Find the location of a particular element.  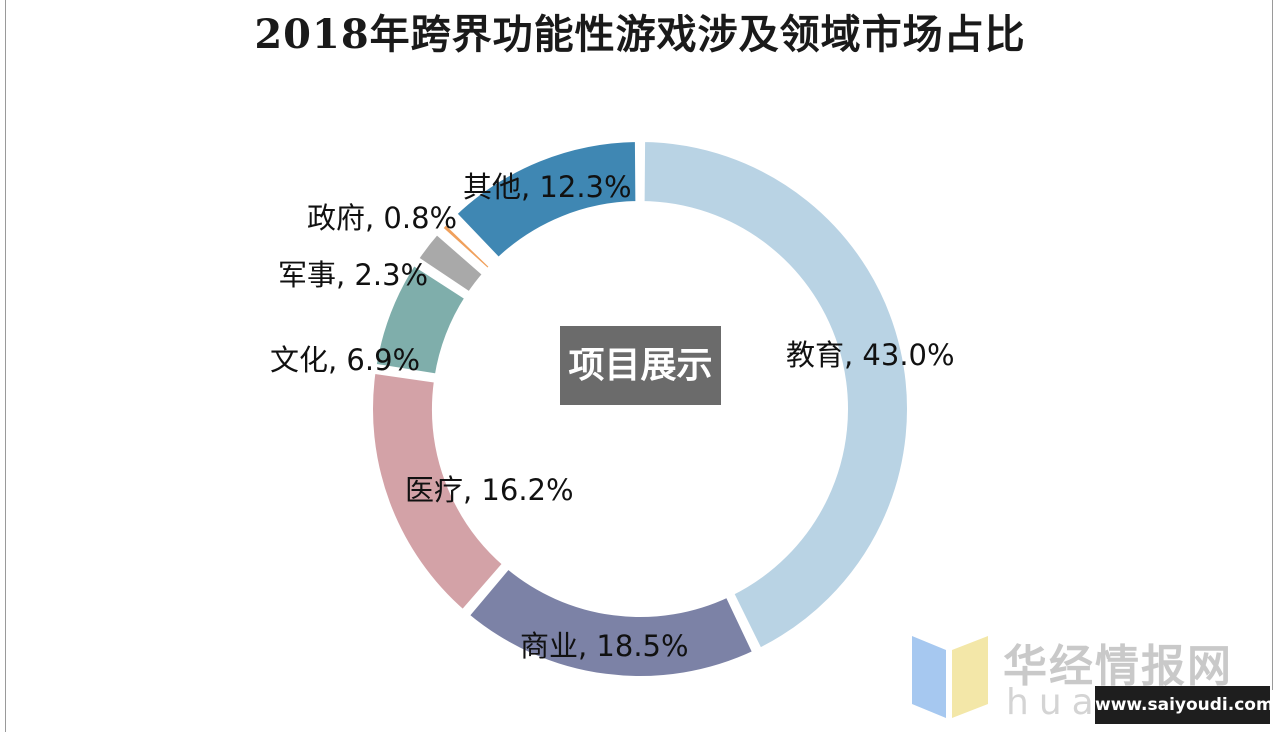

slice-unlabeled is located at coordinates (472, 240).